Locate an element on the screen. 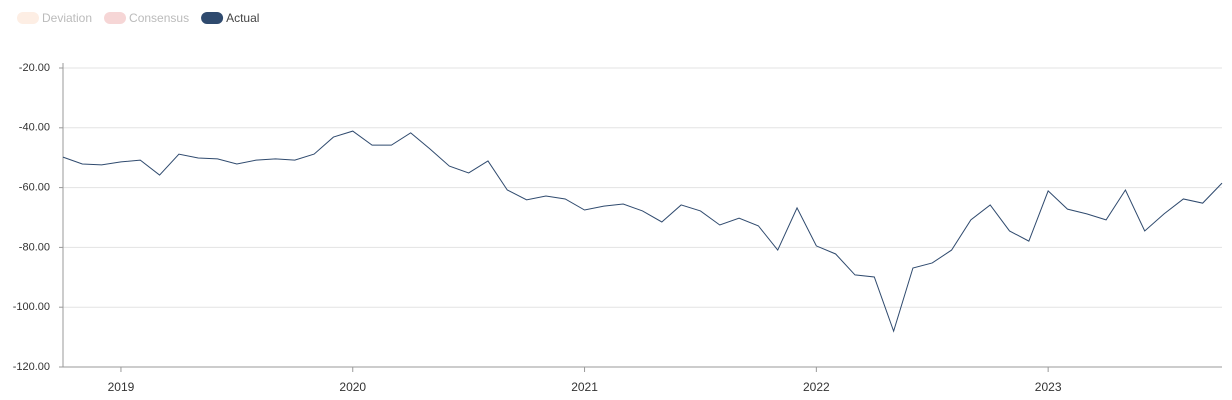 Image resolution: width=1232 pixels, height=400 pixels. x-tick-label: 2020 is located at coordinates (352, 387).